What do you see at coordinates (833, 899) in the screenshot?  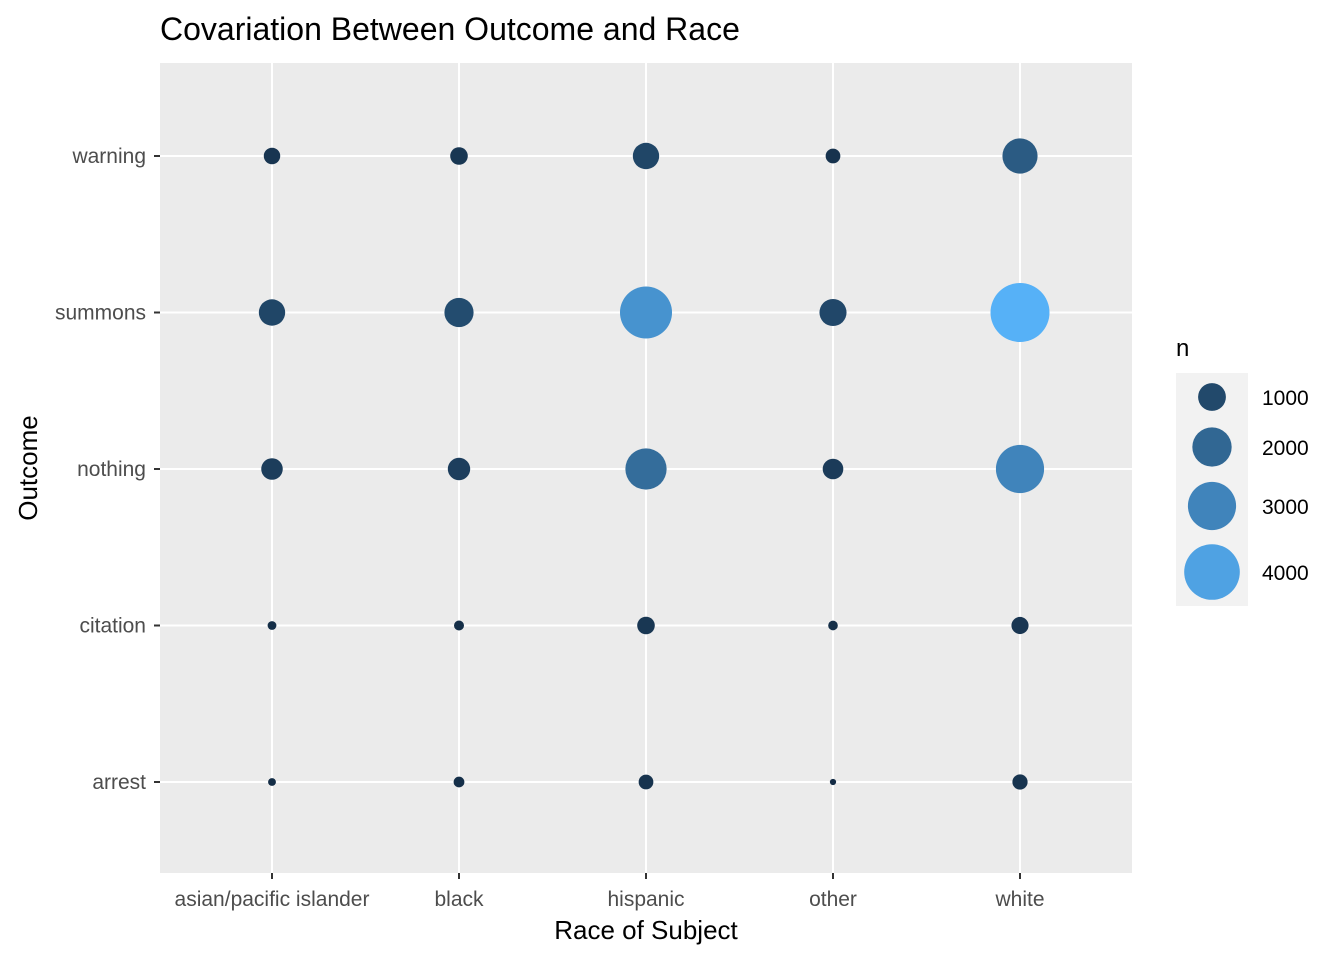 I see `x-tick-label: other` at bounding box center [833, 899].